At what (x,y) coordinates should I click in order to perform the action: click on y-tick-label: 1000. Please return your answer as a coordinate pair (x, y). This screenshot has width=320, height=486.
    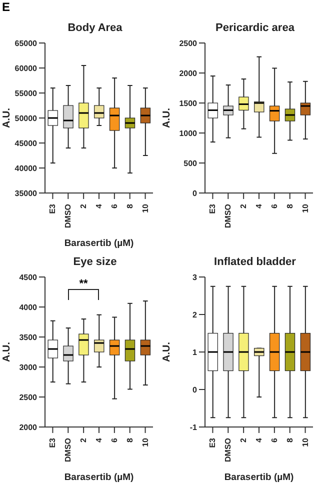
    Looking at the image, I should click on (188, 133).